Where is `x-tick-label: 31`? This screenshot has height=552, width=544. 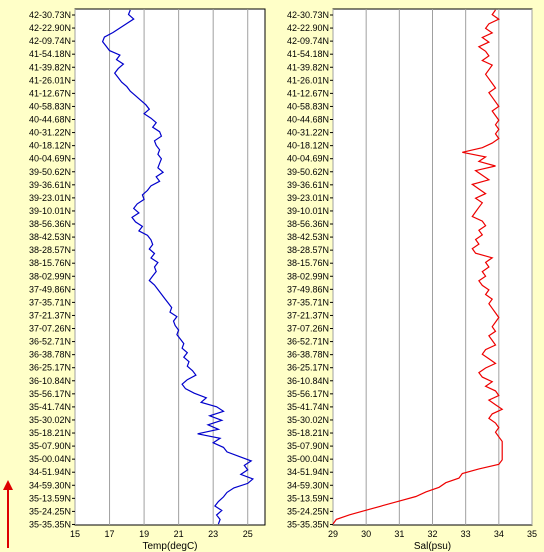 x-tick-label: 31 is located at coordinates (399, 534).